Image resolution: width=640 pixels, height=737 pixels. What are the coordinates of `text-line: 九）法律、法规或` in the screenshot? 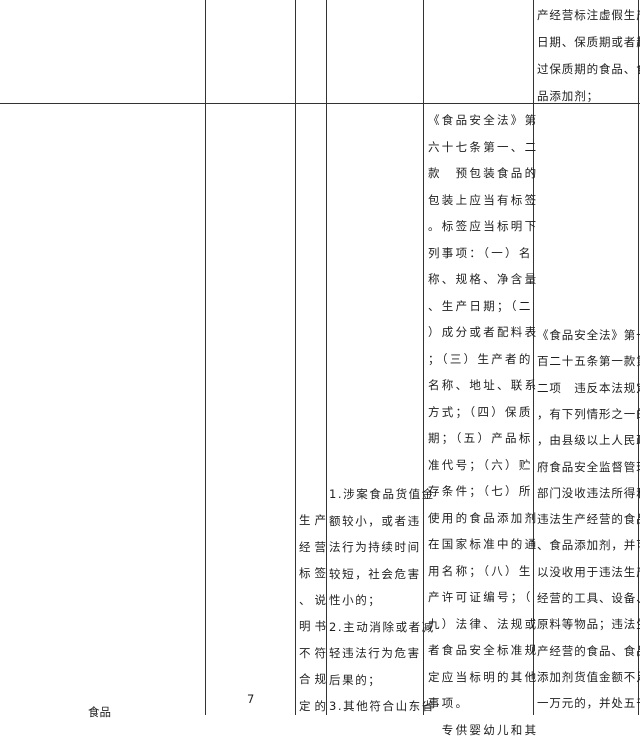 It's located at (483, 623).